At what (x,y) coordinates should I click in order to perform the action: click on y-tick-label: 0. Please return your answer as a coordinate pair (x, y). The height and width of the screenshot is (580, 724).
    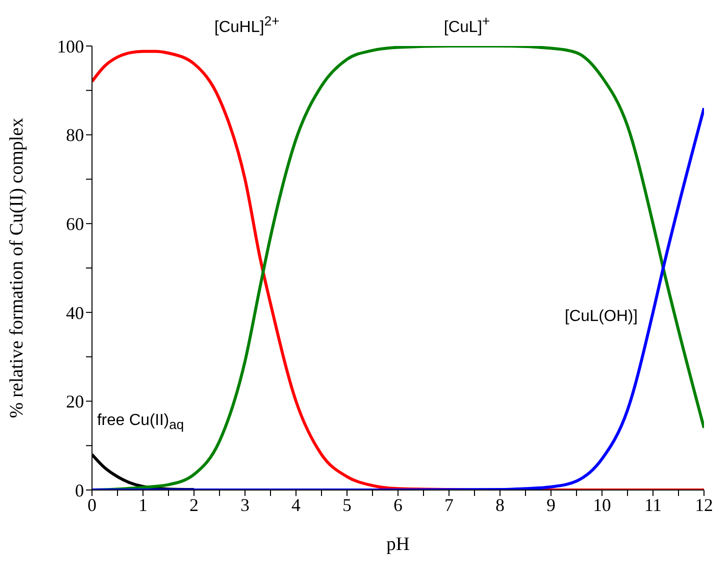
    Looking at the image, I should click on (79, 490).